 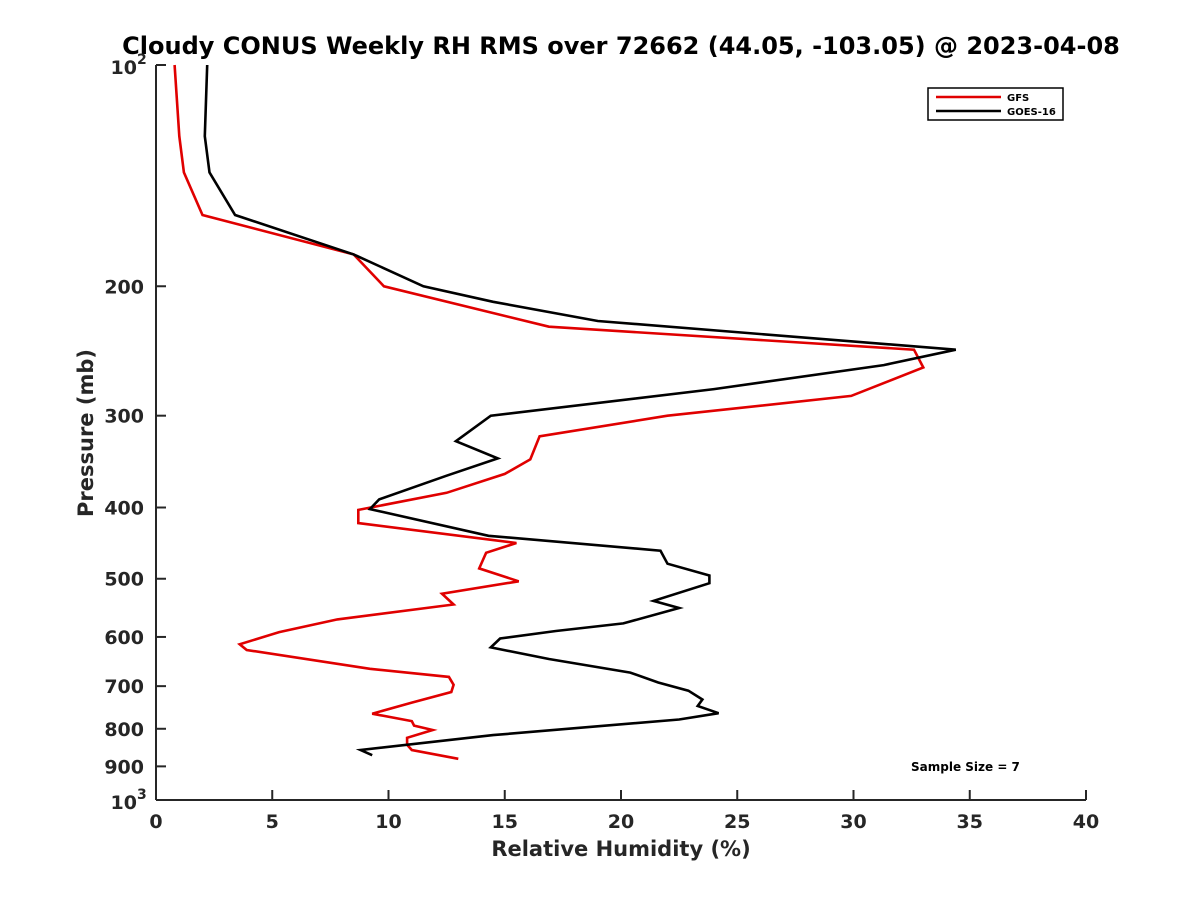 What do you see at coordinates (124, 687) in the screenshot?
I see `y-tick-label: 700` at bounding box center [124, 687].